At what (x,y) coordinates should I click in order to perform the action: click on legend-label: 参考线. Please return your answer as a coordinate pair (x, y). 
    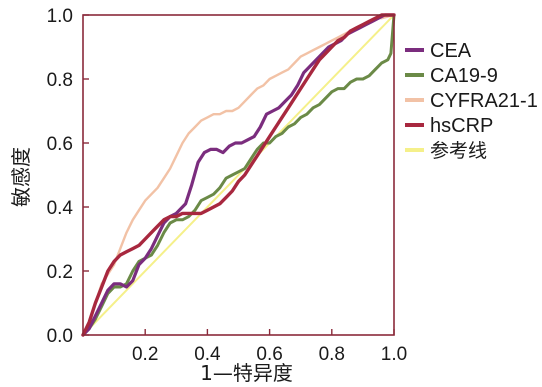
    Looking at the image, I should click on (458, 151).